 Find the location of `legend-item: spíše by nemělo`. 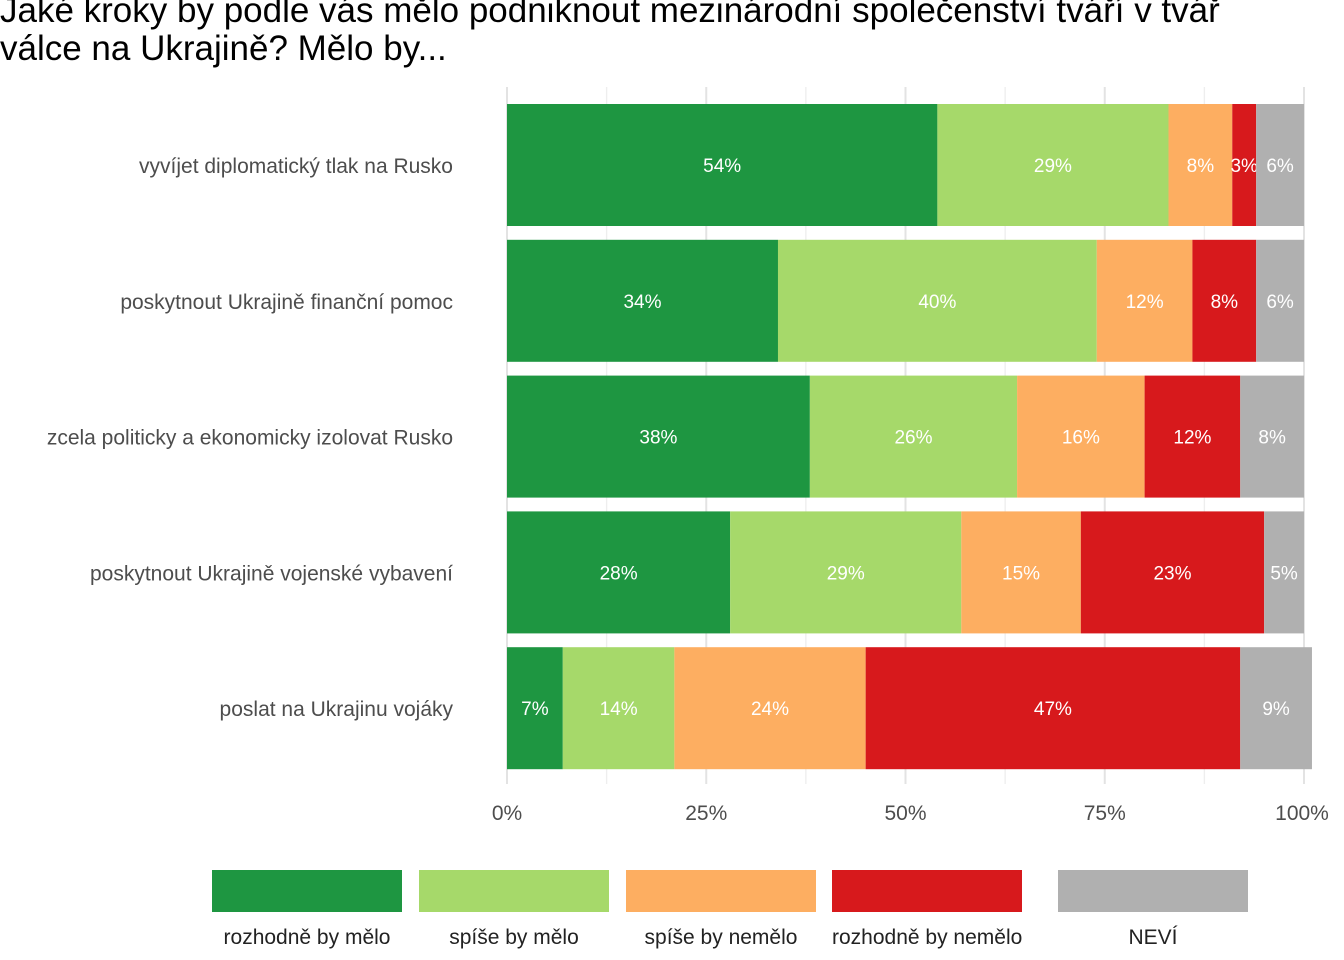

legend-item: spíše by nemělo is located at coordinates (721, 910).